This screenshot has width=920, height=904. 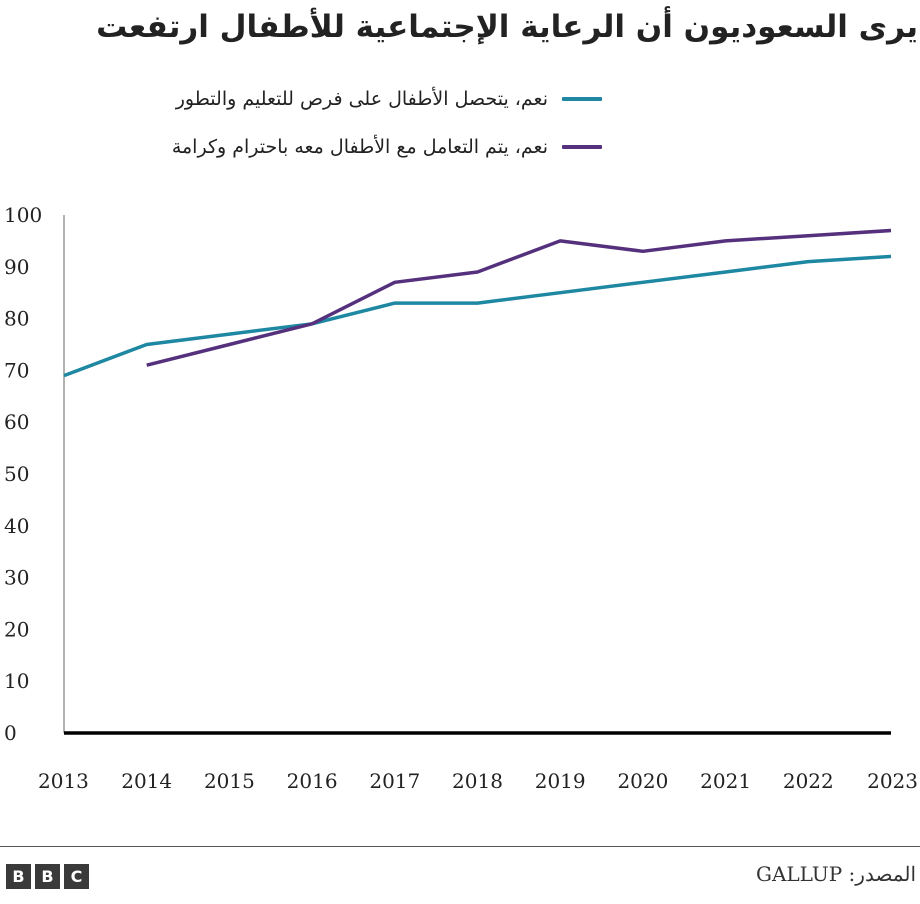 I want to click on legend-swatch-respect, so click(x=582, y=147).